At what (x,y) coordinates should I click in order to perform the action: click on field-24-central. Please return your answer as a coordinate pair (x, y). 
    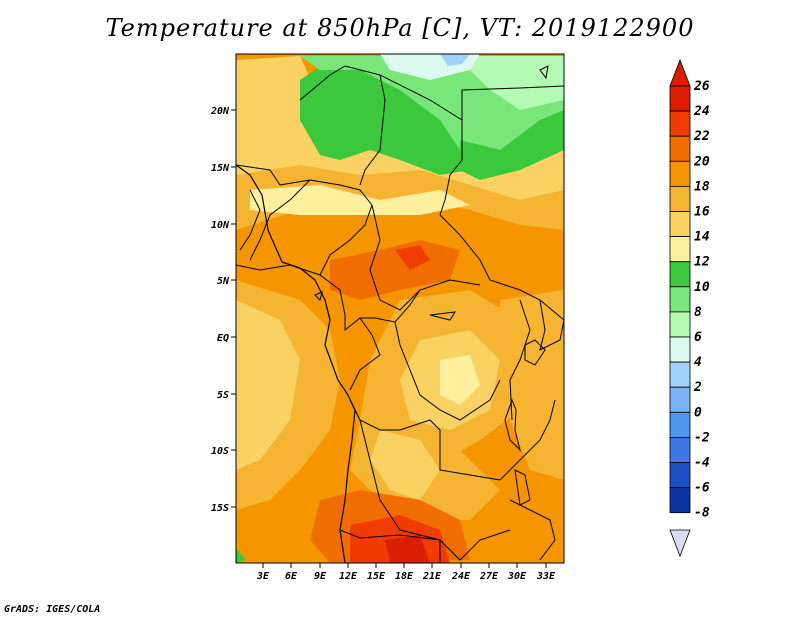
    Looking at the image, I should click on (412, 257).